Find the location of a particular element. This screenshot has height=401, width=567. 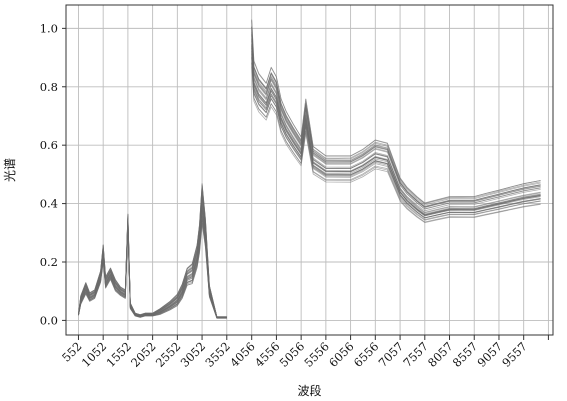

spectrum-line-left is located at coordinates (152, 250).